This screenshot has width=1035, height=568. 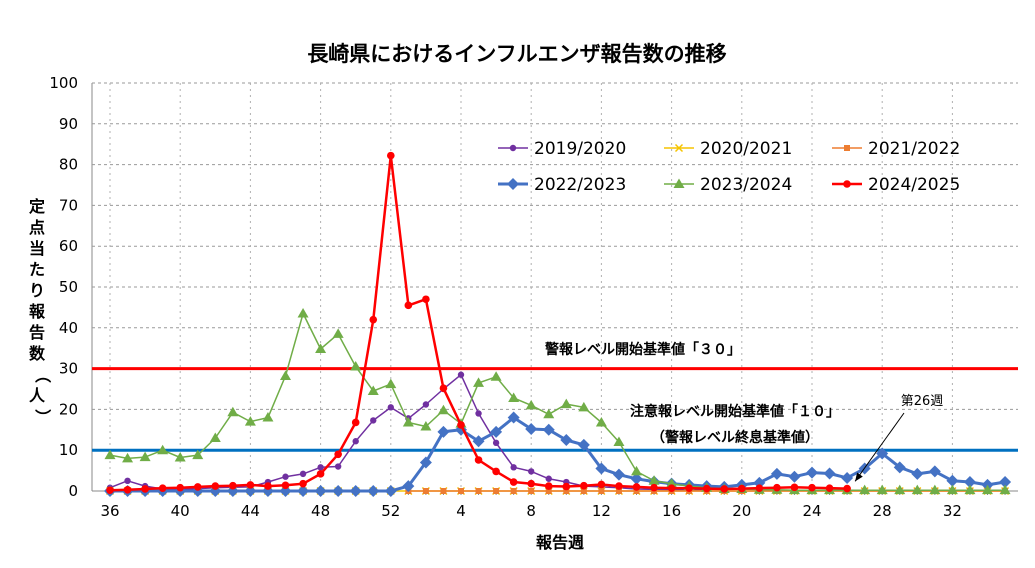 What do you see at coordinates (68, 328) in the screenshot?
I see `y-tick-label: 40` at bounding box center [68, 328].